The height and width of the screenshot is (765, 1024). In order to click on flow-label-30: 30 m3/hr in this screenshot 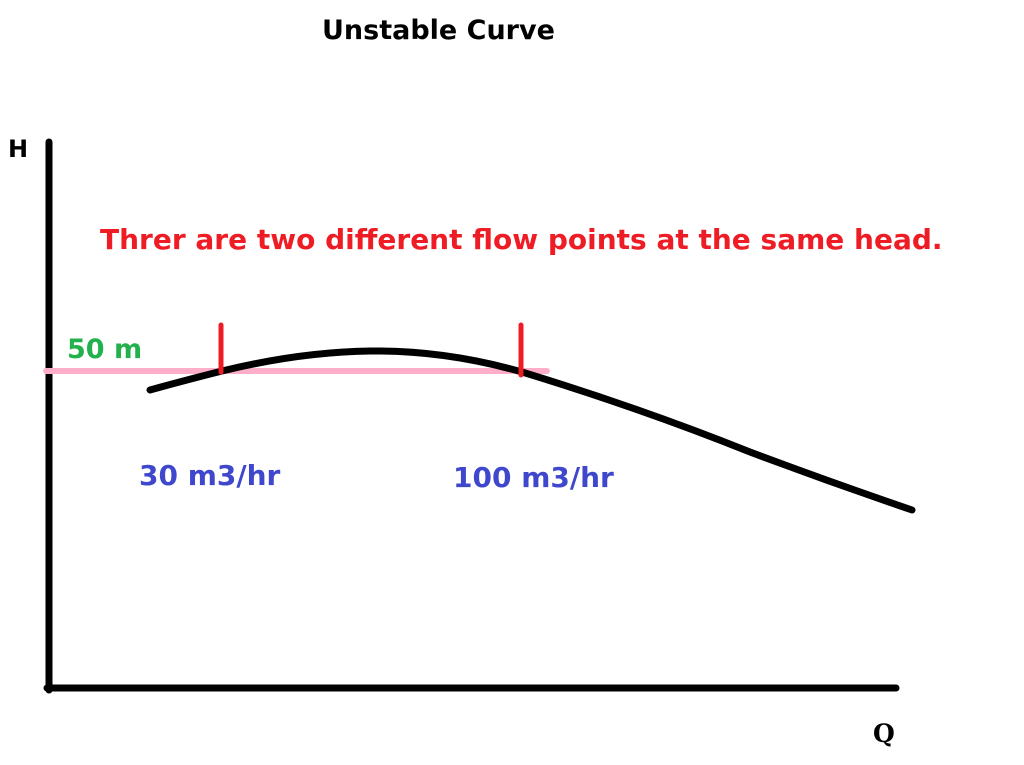, I will do `click(210, 475)`.